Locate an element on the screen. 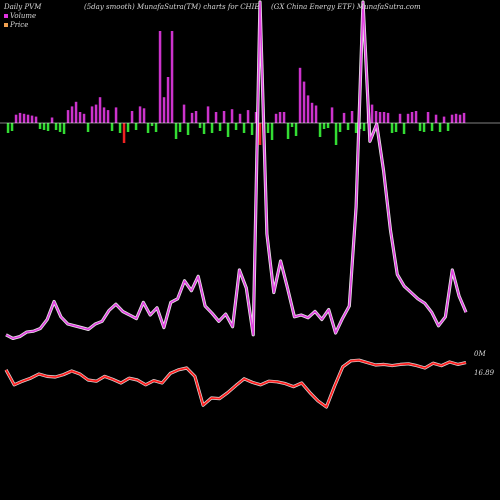 This screenshot has height=500, width=500. price-end-label: 16.89 is located at coordinates (484, 373).